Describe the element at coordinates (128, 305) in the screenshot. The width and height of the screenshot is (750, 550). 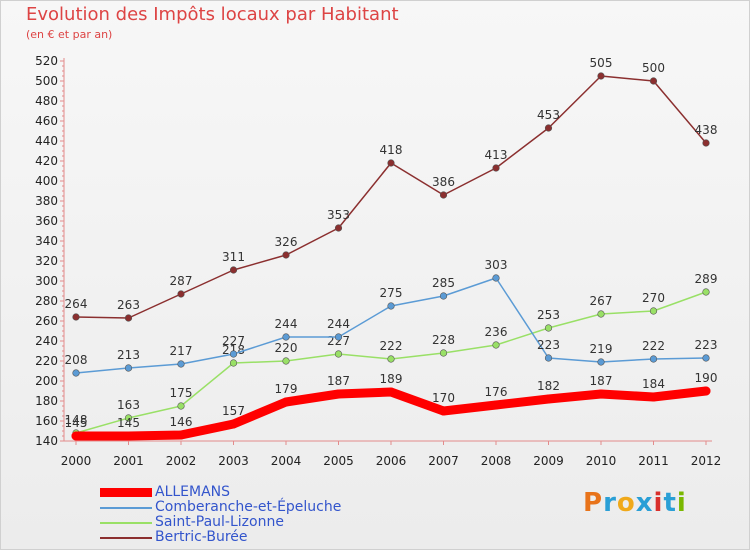
I see `data-label: 263` at that location.